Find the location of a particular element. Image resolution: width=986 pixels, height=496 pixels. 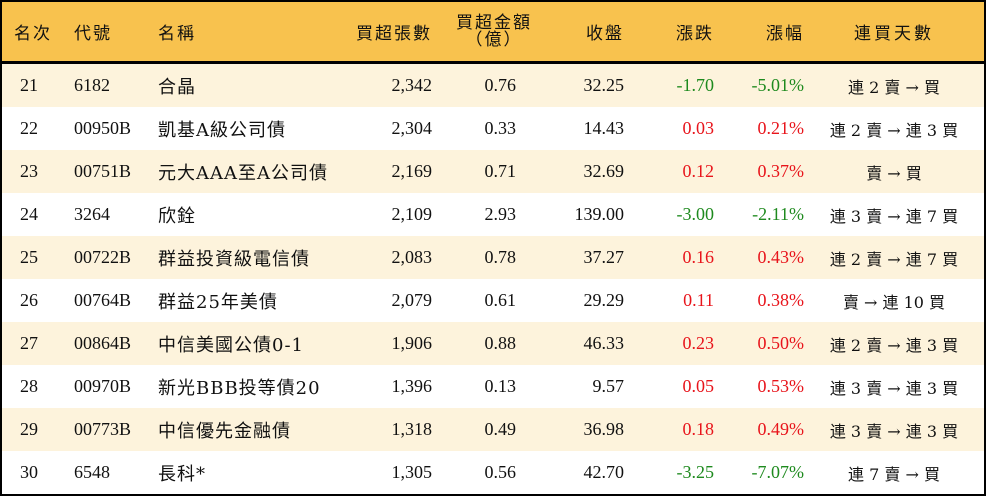

cell-change-pct: 0.21% is located at coordinates (781, 128).